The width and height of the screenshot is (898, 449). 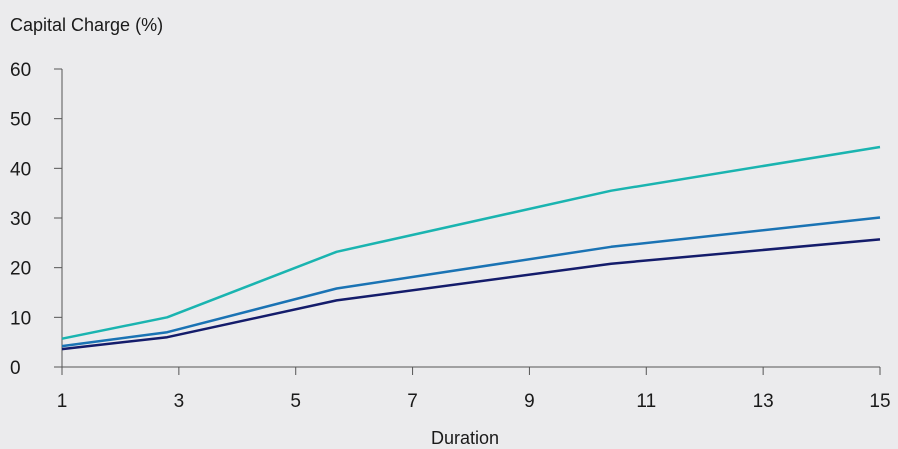 What do you see at coordinates (62, 401) in the screenshot?
I see `x-tick-label: 1` at bounding box center [62, 401].